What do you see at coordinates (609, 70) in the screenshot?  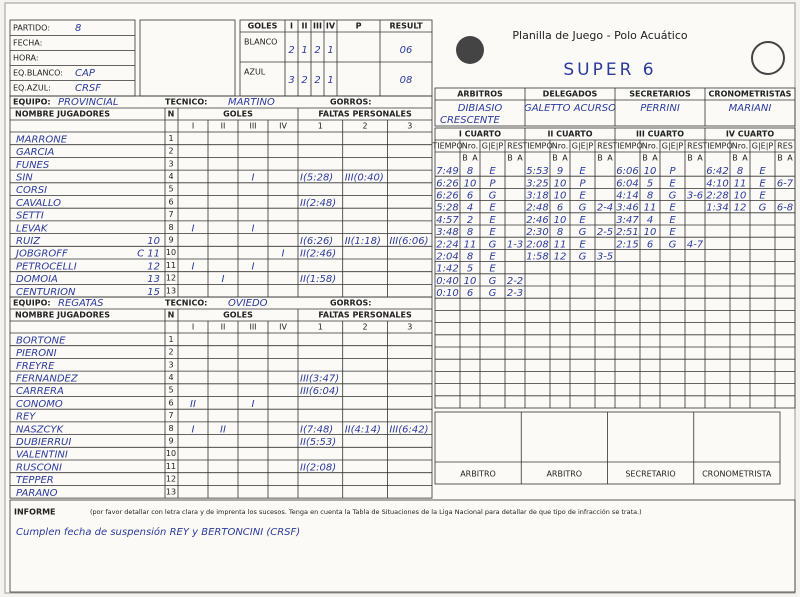 I see `competition: SUPER 6` at bounding box center [609, 70].